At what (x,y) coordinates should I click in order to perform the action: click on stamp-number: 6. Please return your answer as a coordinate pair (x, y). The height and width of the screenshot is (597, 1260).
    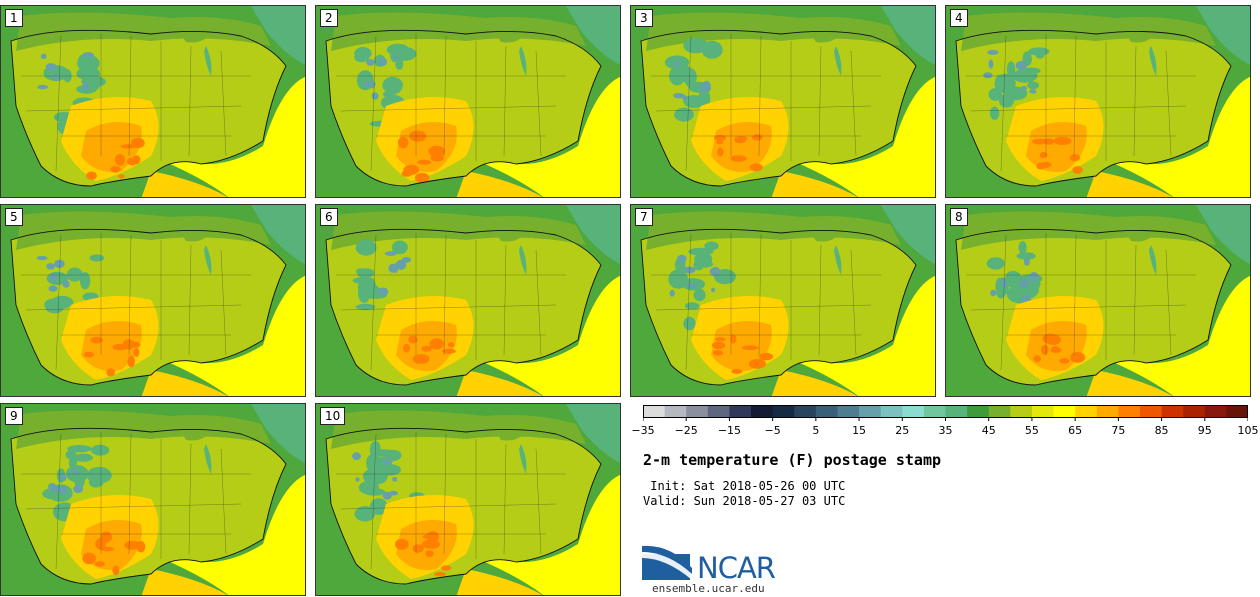
    Looking at the image, I should click on (329, 217).